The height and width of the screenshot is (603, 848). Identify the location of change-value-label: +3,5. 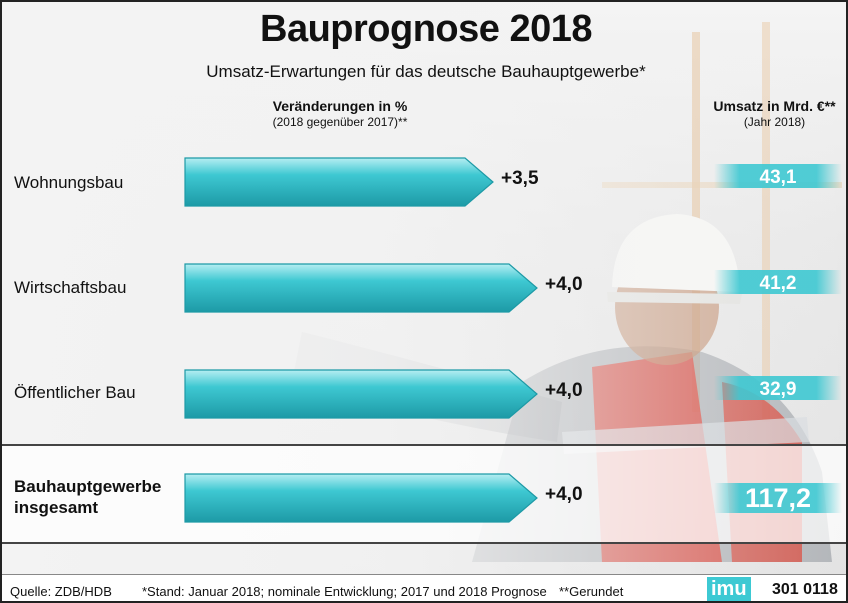
(520, 178).